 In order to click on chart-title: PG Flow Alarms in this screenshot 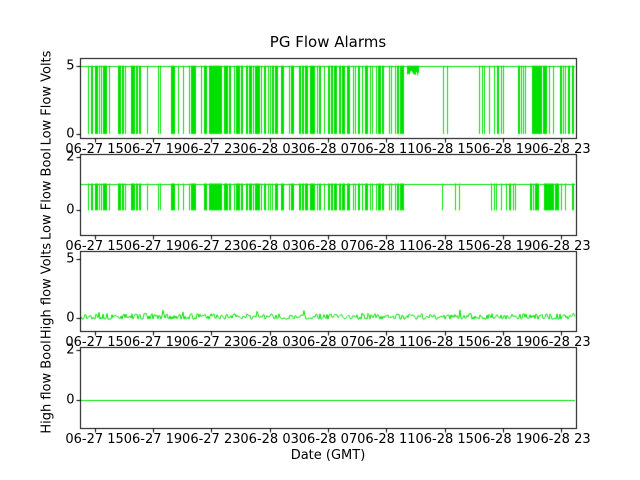, I will do `click(328, 42)`.